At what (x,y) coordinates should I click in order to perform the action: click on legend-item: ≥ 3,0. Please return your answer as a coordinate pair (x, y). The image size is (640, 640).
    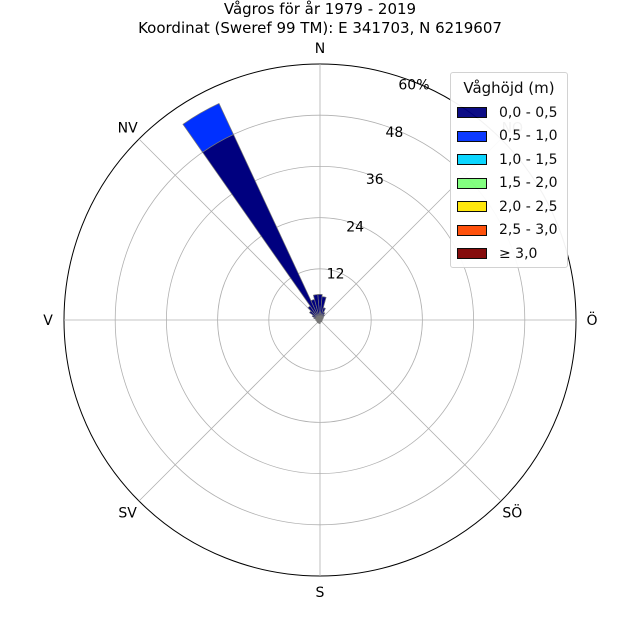
    Looking at the image, I should click on (509, 254).